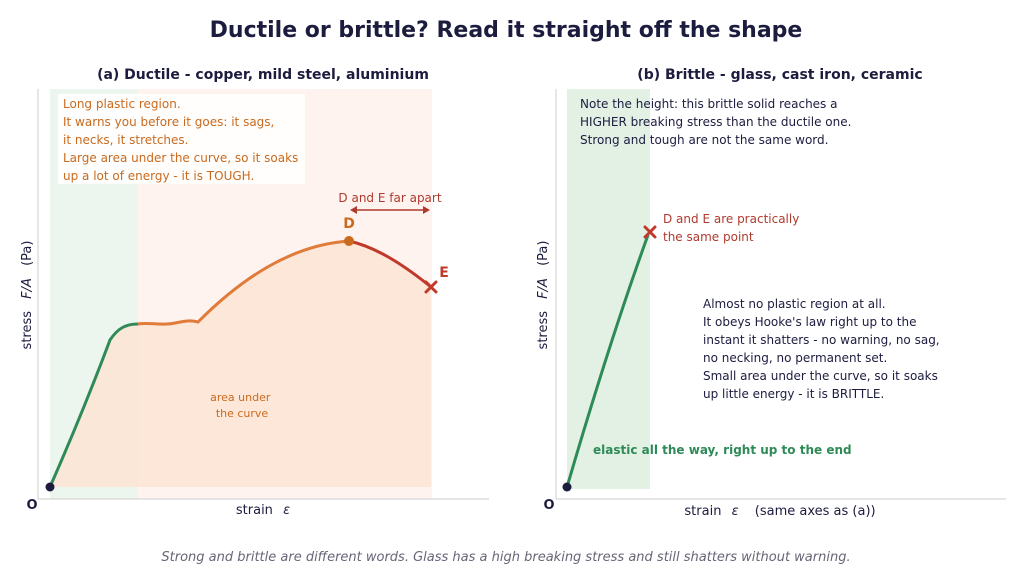 This screenshot has width=1024, height=583. I want to click on point-e-label: E, so click(444, 273).